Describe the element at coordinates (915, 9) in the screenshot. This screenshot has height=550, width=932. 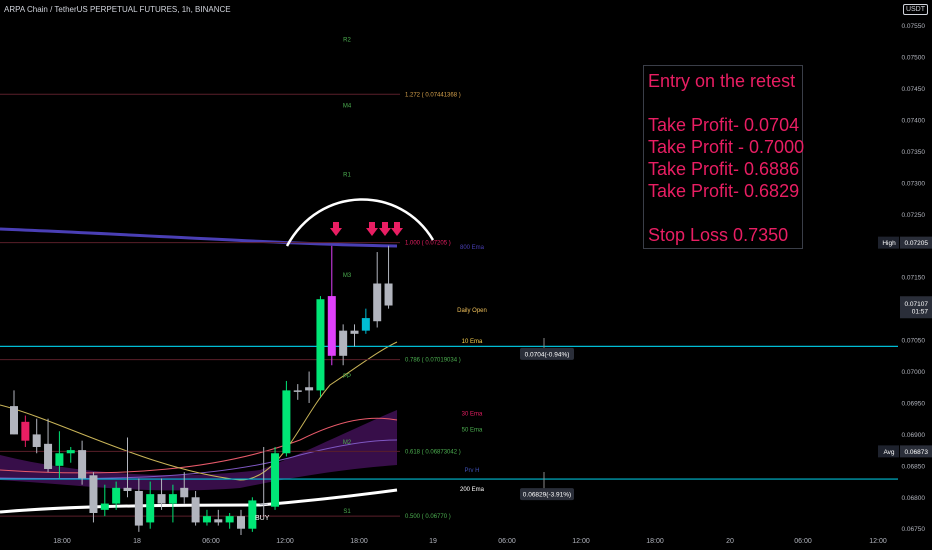
I see `currency-badge: USDT` at that location.